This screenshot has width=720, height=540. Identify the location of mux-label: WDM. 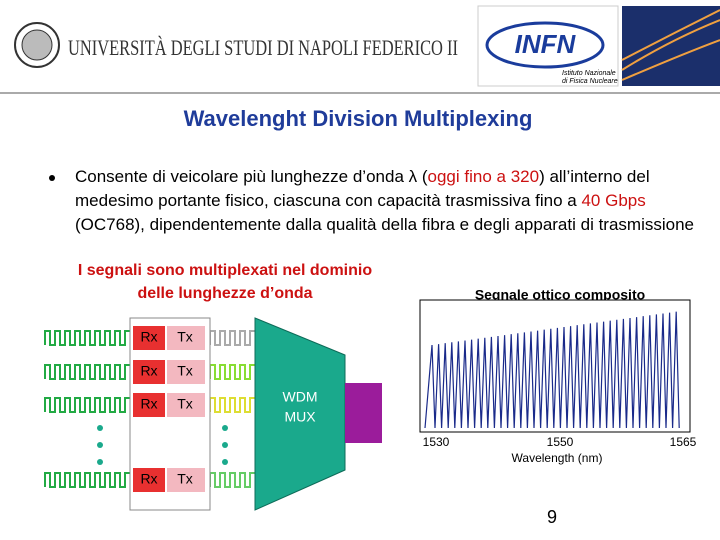
(300, 397).